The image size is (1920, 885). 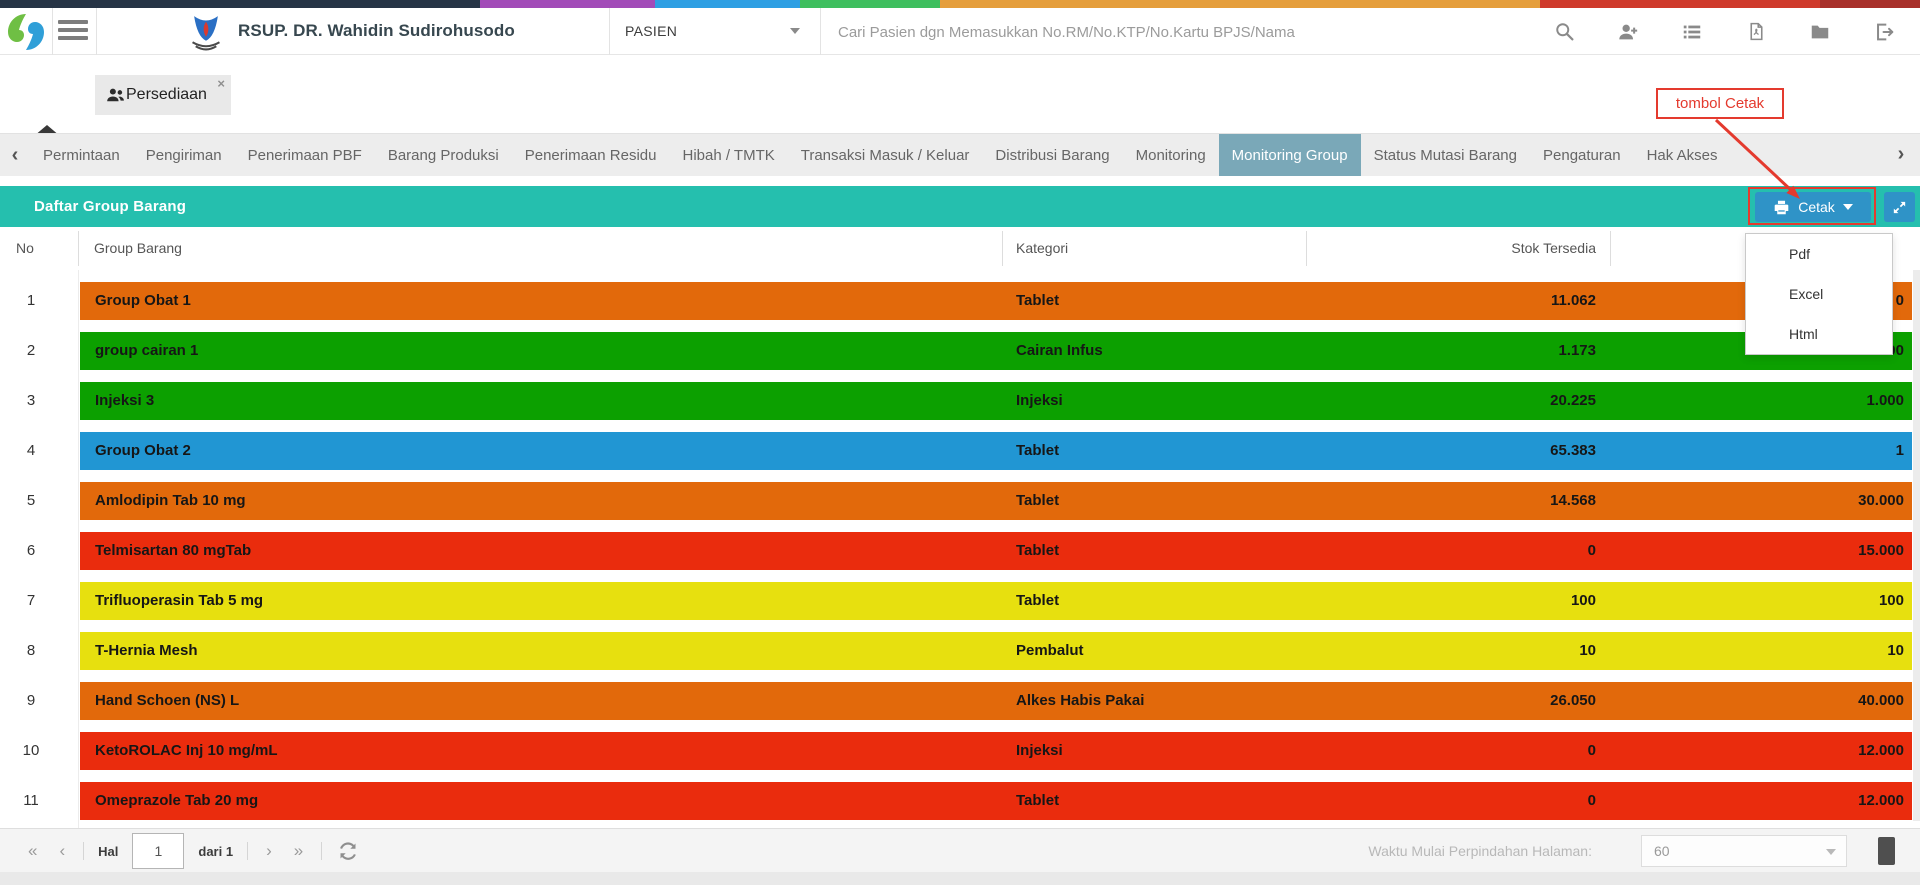 I want to click on module-select: PASIEN, so click(x=722, y=31).